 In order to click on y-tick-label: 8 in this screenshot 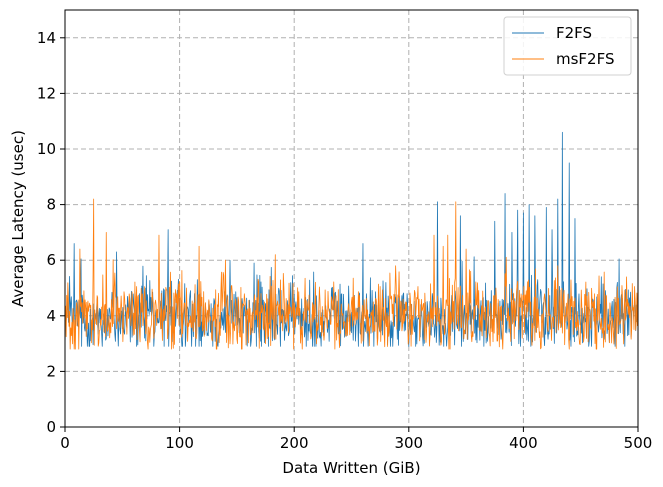, I will do `click(51, 205)`.